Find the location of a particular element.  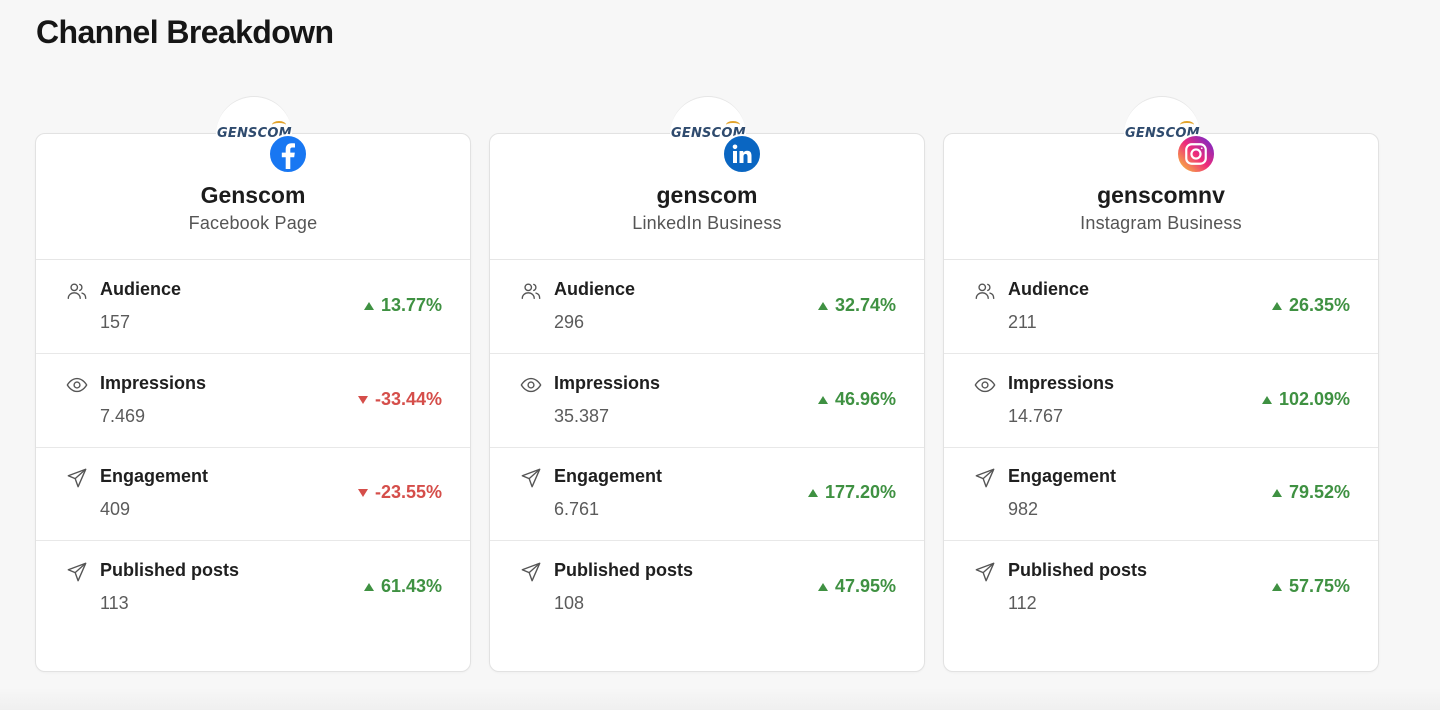

linkedin-icon is located at coordinates (742, 154).